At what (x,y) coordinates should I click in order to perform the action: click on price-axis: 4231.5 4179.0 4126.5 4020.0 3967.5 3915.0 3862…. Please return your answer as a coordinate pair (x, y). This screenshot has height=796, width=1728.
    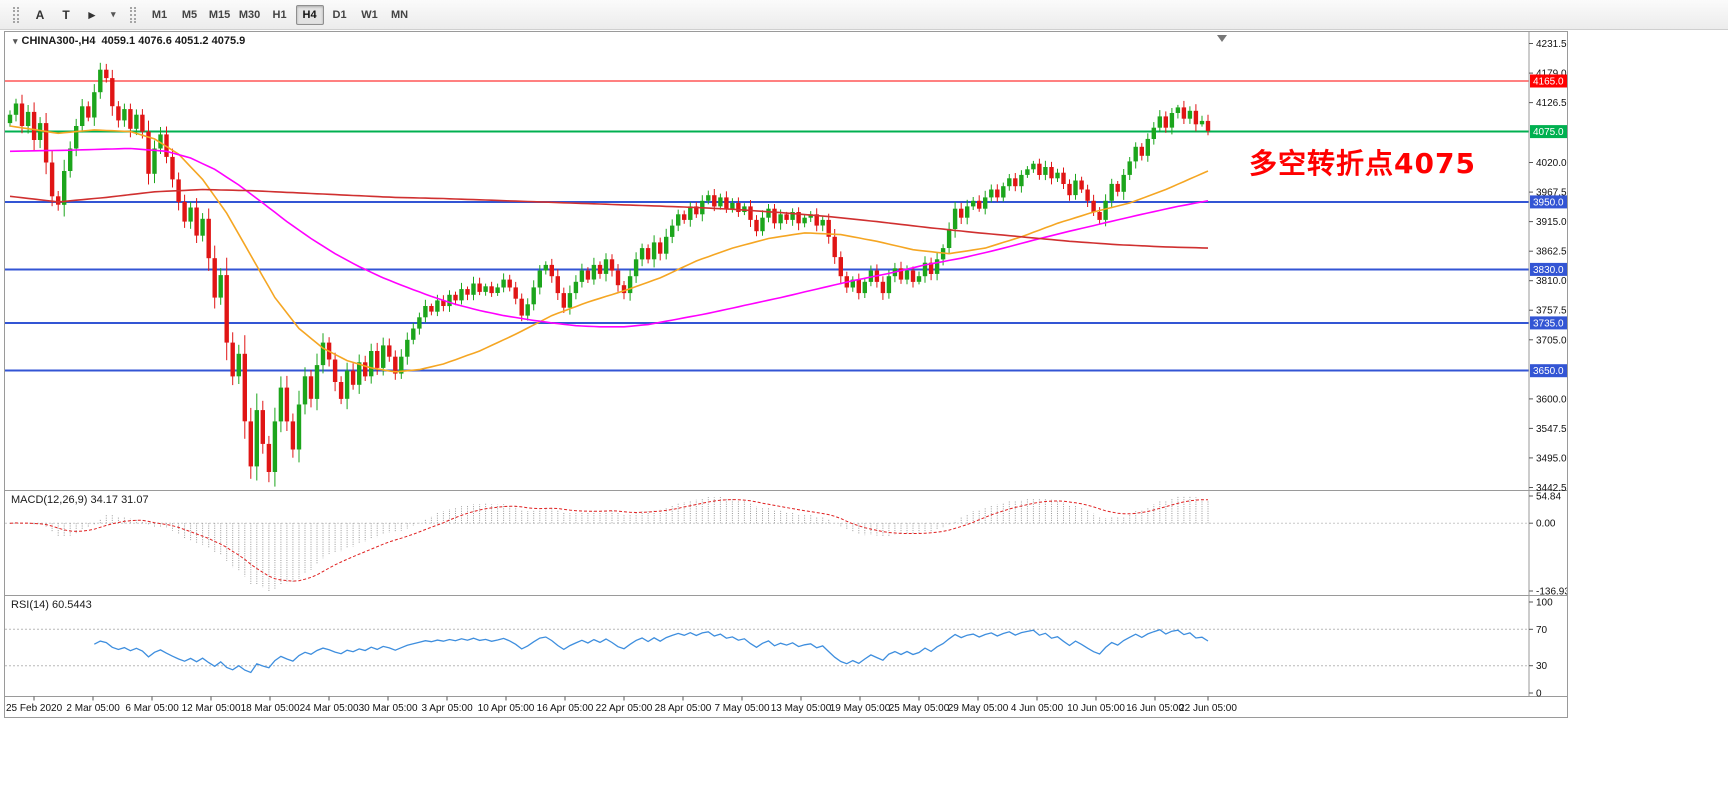
    Looking at the image, I should click on (1548, 266).